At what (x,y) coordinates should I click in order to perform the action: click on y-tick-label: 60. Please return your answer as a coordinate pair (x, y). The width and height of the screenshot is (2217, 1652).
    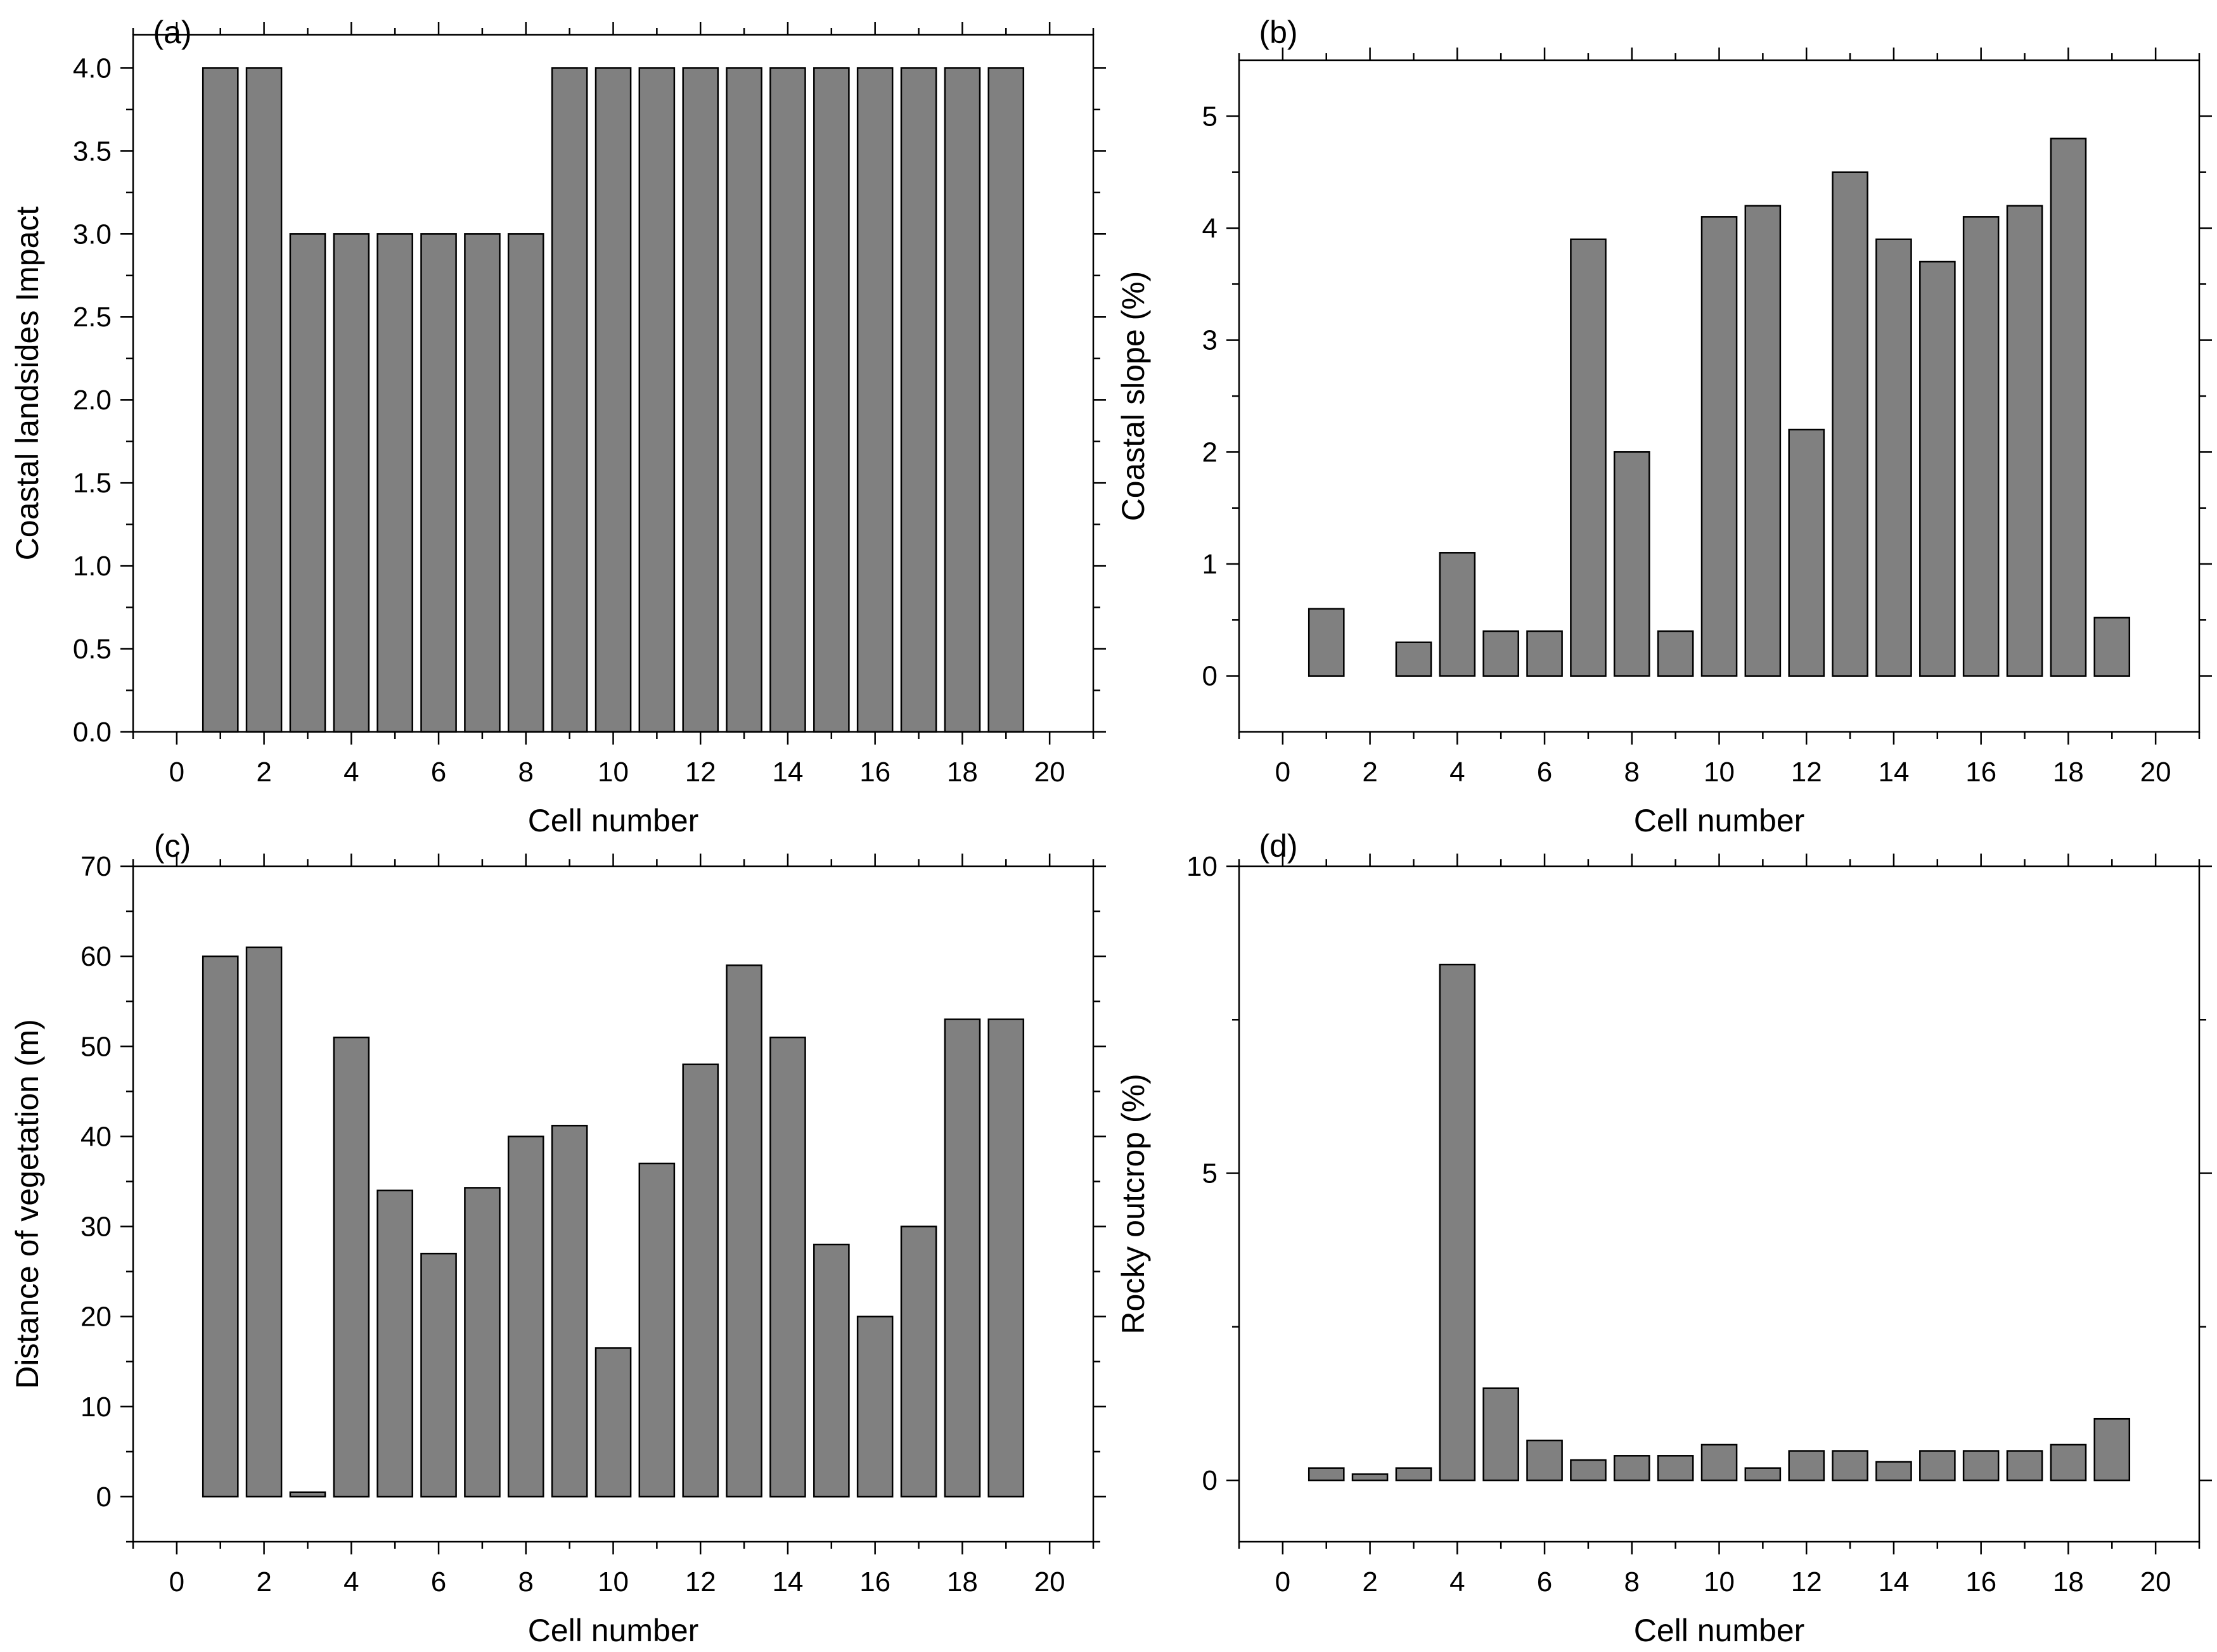
    Looking at the image, I should click on (96, 956).